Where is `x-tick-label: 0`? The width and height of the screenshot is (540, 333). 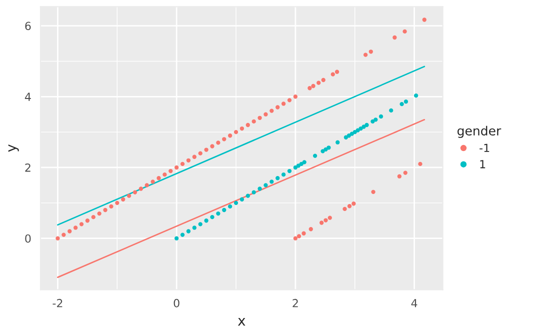
x-tick-label: 0 is located at coordinates (177, 303).